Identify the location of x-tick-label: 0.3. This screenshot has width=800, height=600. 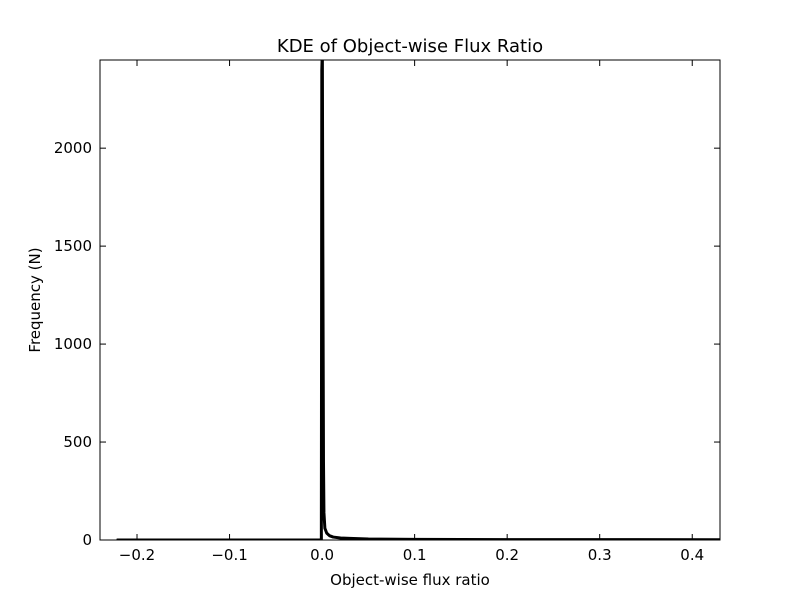
(600, 555).